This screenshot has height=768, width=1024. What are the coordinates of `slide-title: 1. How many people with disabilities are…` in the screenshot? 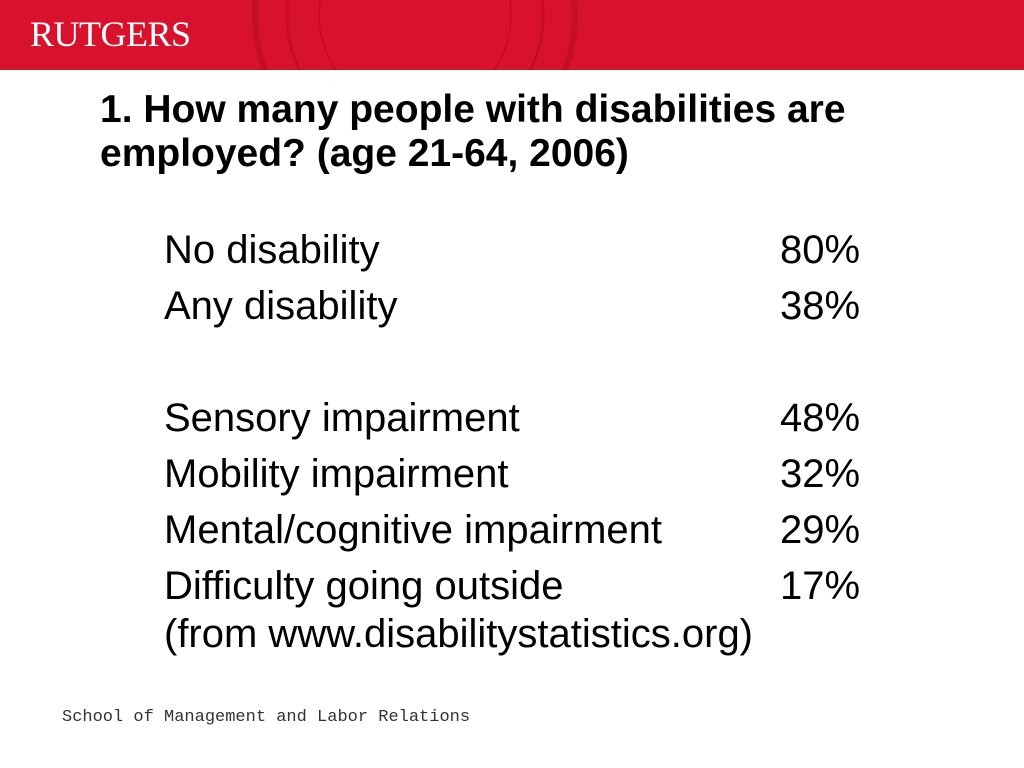 It's located at (473, 131).